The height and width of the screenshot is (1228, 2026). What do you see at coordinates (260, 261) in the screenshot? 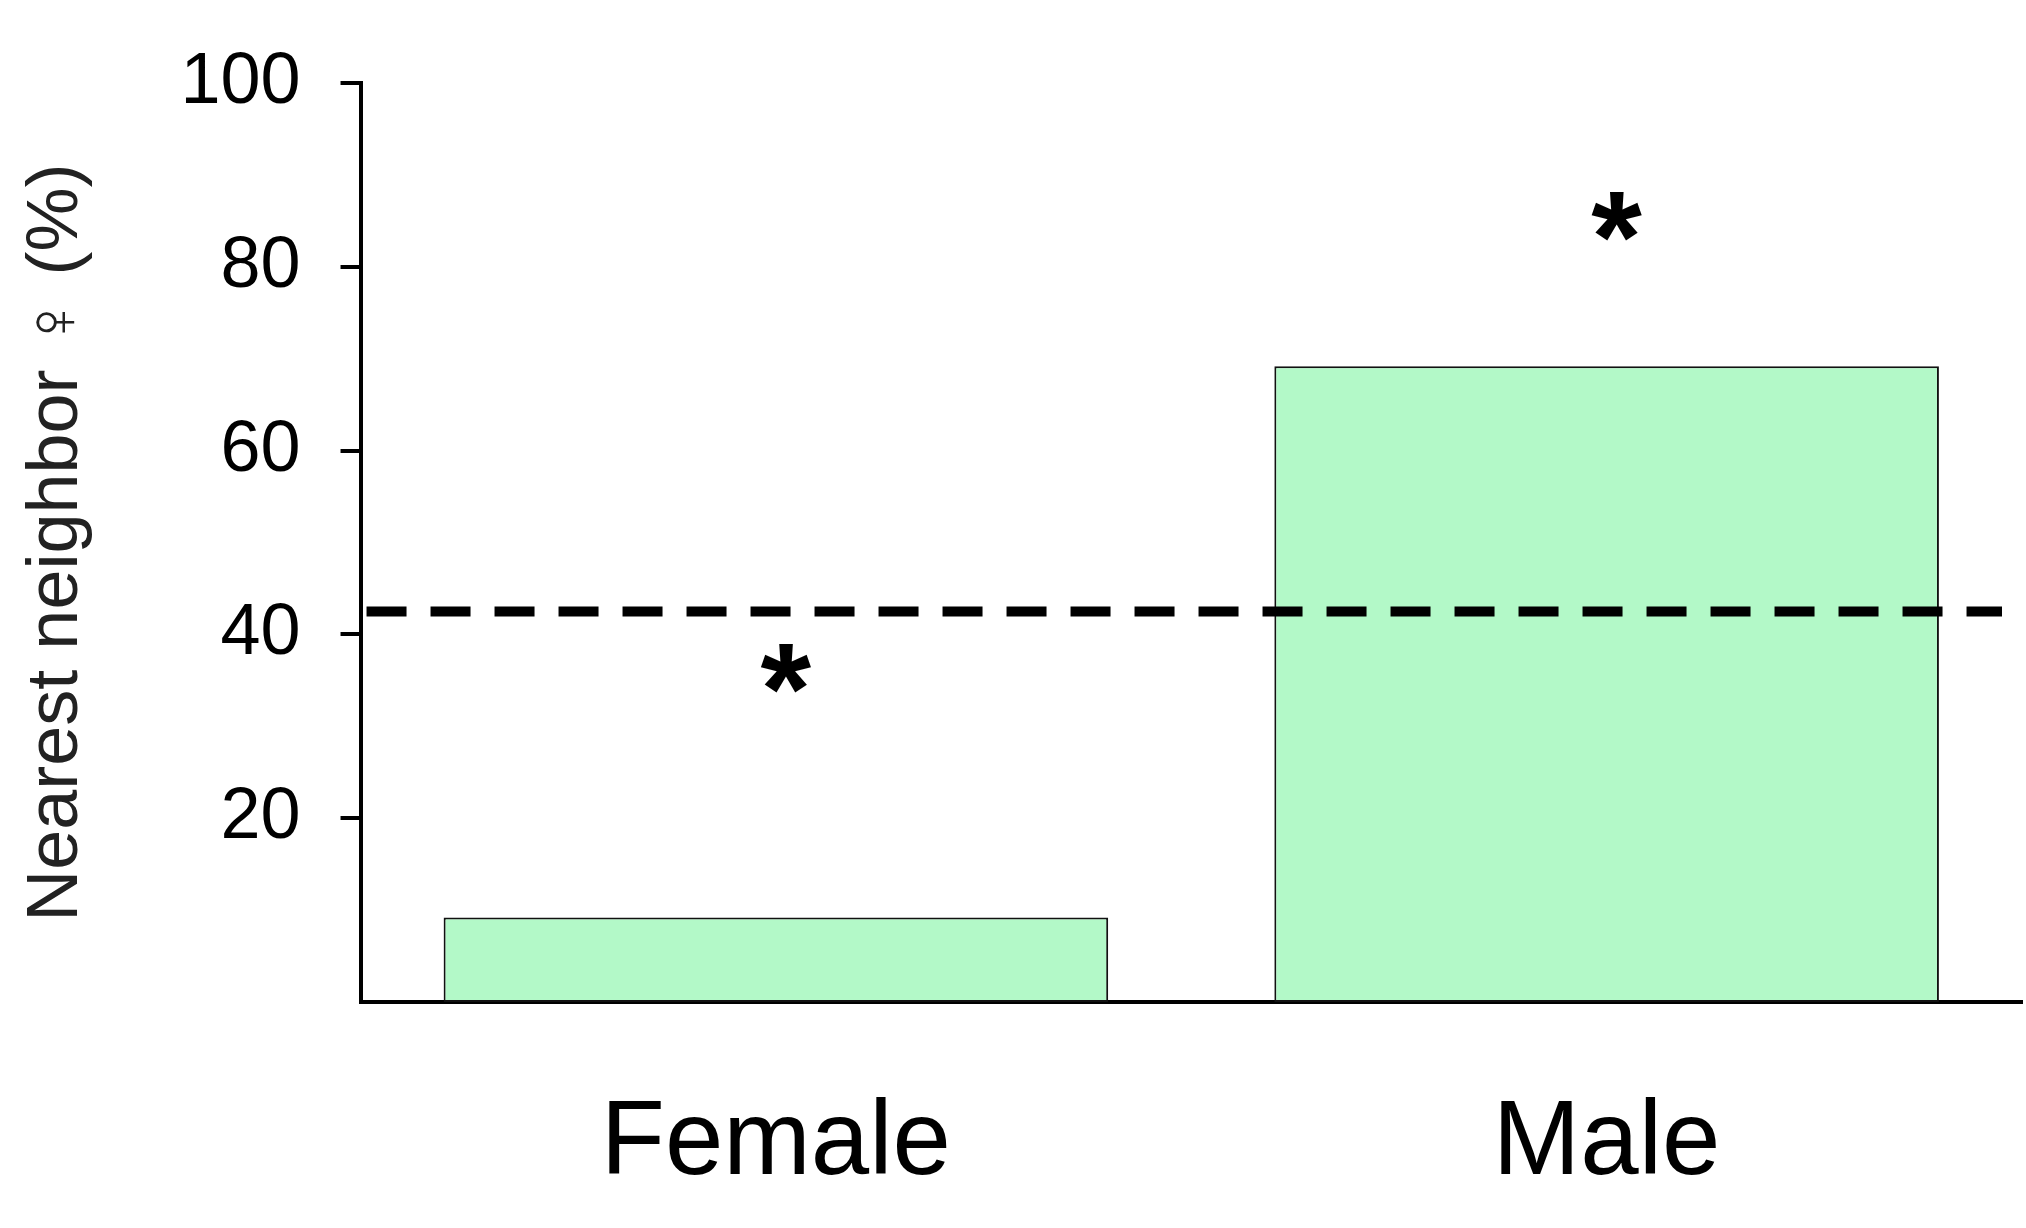
I see `y-tick-label: 80` at bounding box center [260, 261].